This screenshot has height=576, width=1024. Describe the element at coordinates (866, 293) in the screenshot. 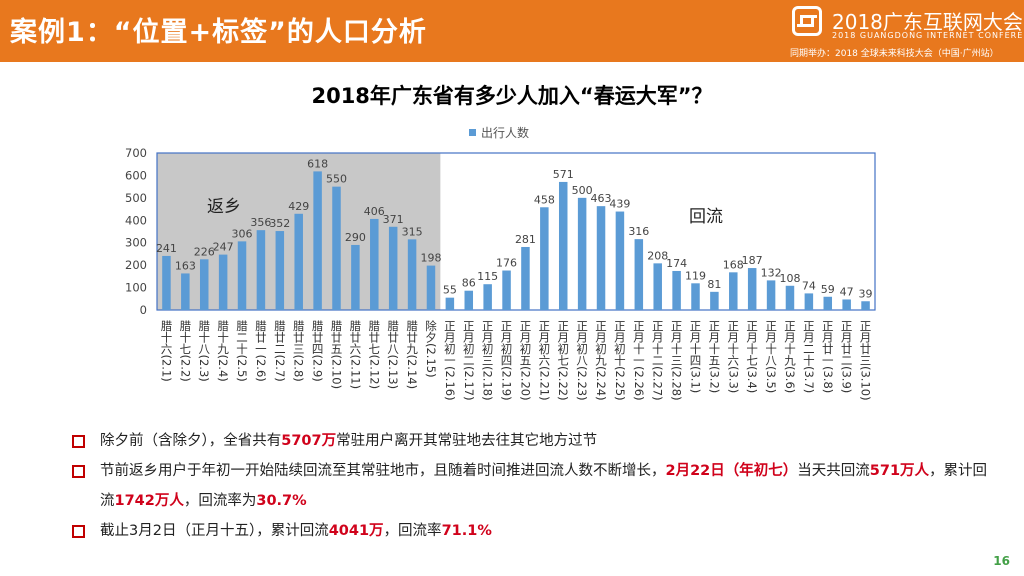

I see `data-label: 39` at that location.